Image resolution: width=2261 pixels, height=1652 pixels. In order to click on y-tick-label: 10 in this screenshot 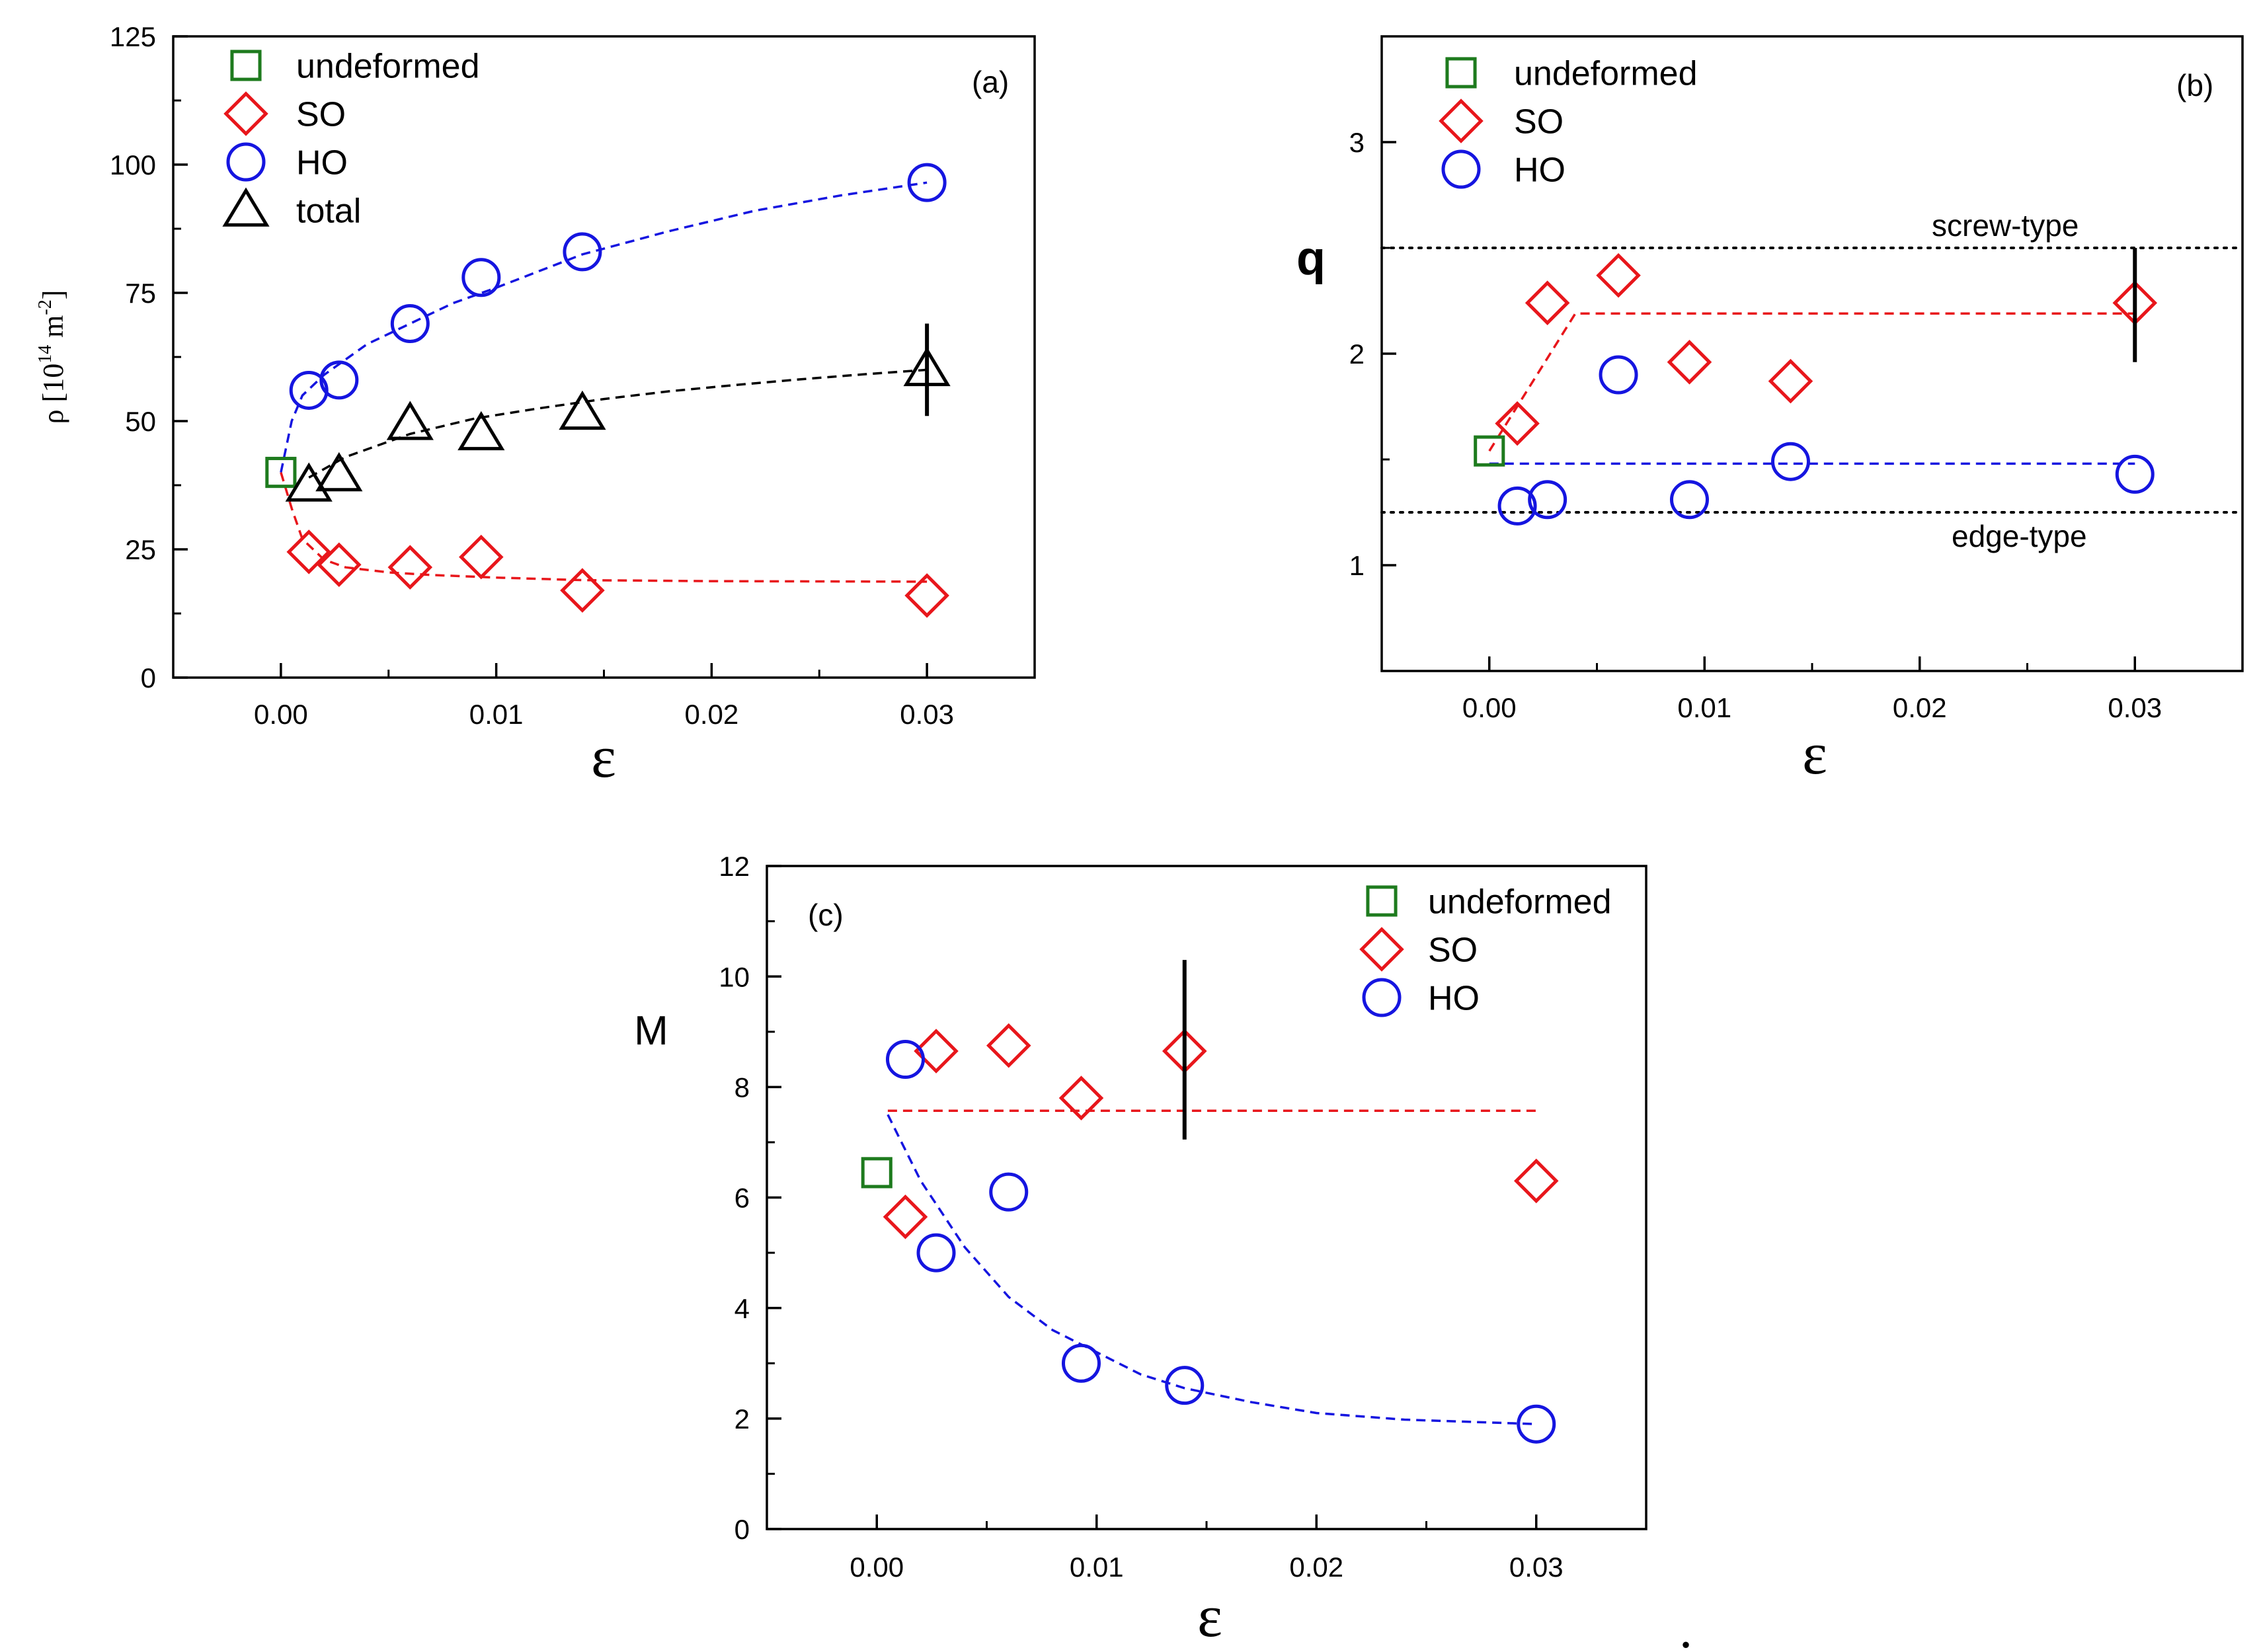, I will do `click(734, 976)`.